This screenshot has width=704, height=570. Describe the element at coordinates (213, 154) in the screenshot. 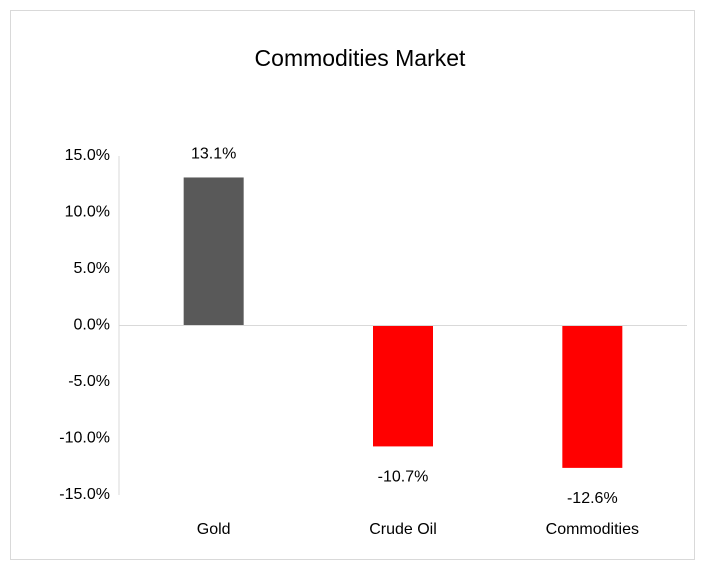

I see `data-label: 13.1%` at that location.